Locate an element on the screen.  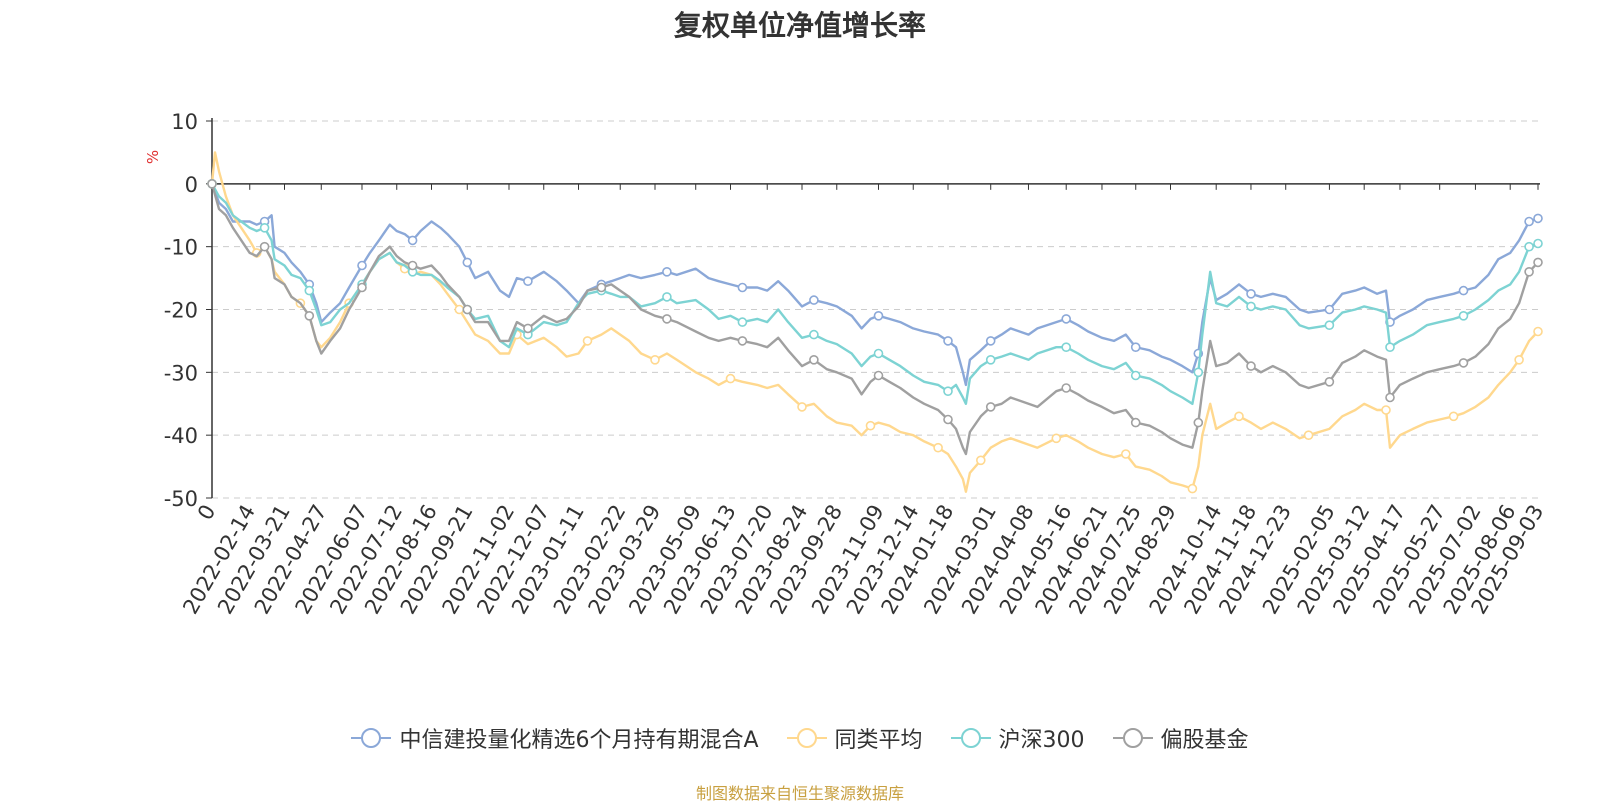
legend-label: 同类平均 is located at coordinates (878, 740).